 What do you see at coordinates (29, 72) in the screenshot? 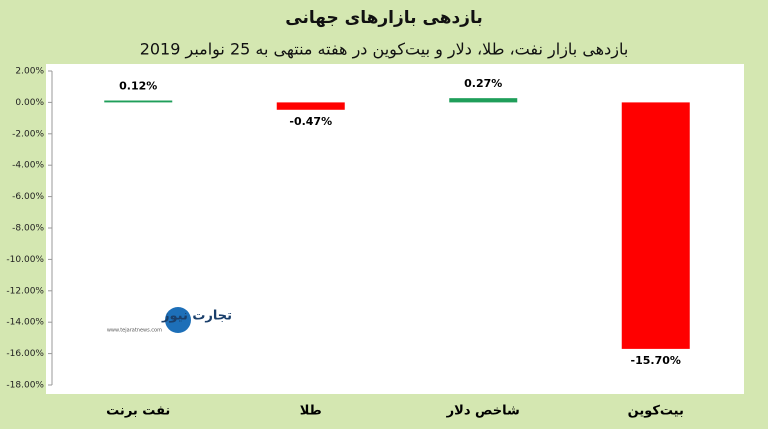
I see `y-tick-label: 2.00%` at bounding box center [29, 72].